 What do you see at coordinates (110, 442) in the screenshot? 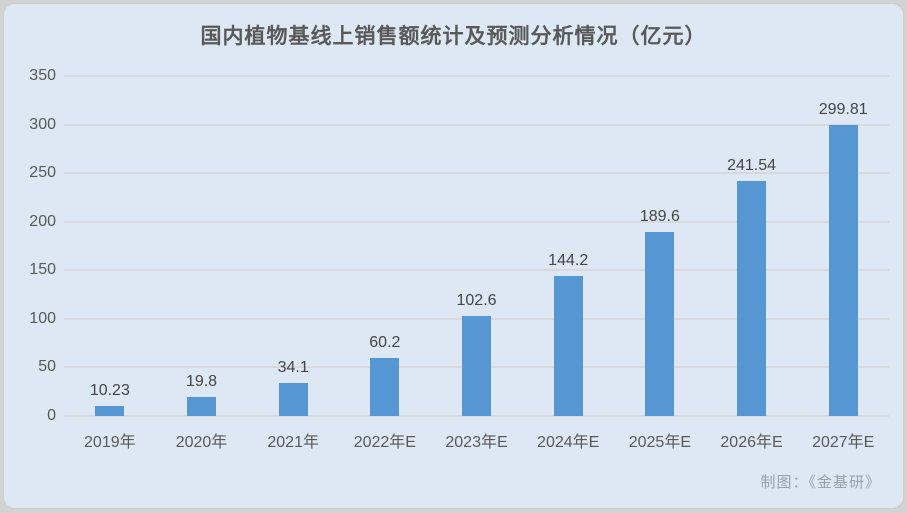
I see `x-tick-label: 2019年` at bounding box center [110, 442].